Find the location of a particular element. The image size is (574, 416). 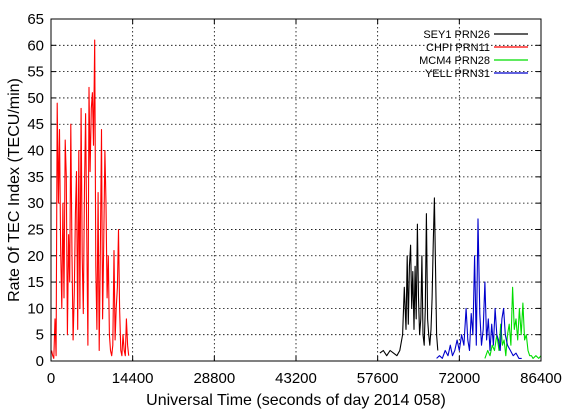

y-tick-label: 35 is located at coordinates (35, 177).